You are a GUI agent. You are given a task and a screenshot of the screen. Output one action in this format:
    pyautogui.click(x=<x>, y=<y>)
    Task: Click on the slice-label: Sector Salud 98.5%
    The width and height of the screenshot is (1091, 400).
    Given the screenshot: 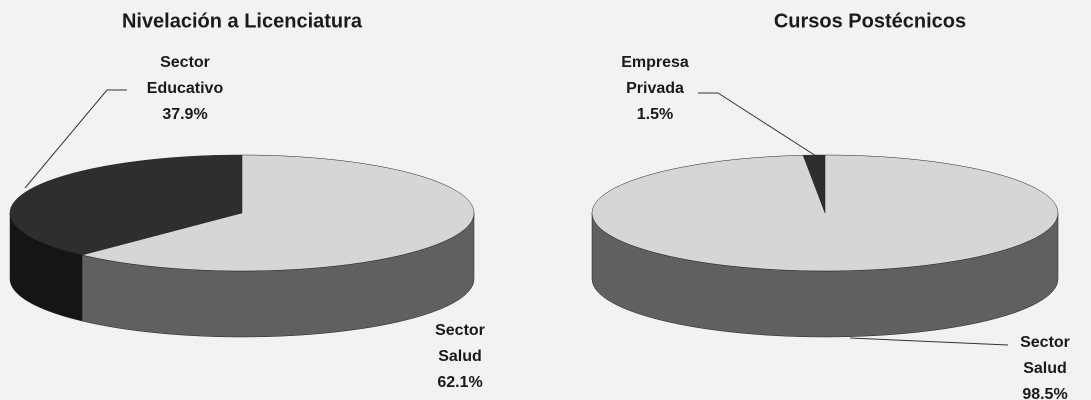 What is the action you would take?
    pyautogui.click(x=1045, y=365)
    